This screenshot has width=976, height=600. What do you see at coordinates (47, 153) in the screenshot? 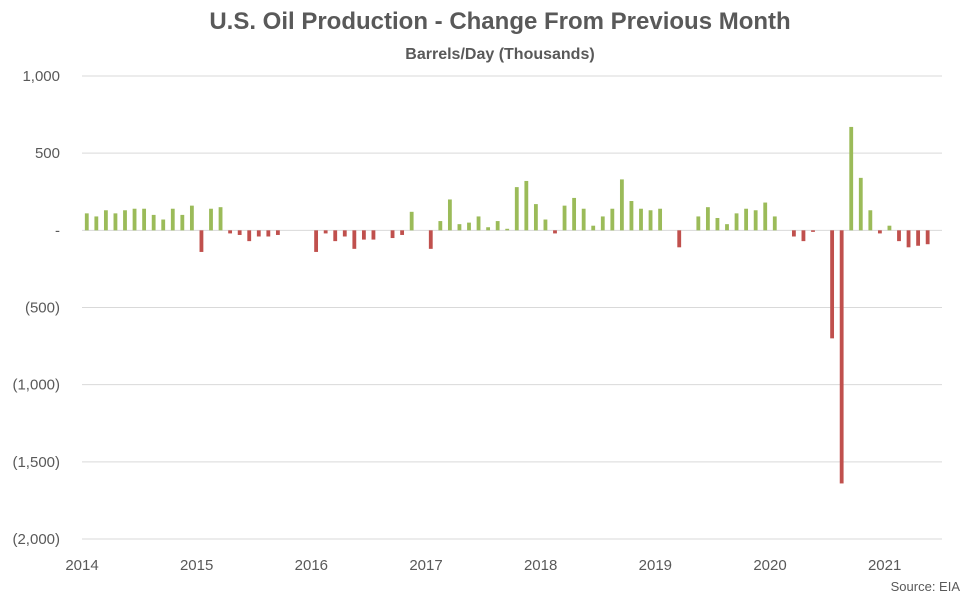
I see `y-tick-label: 500` at bounding box center [47, 153].